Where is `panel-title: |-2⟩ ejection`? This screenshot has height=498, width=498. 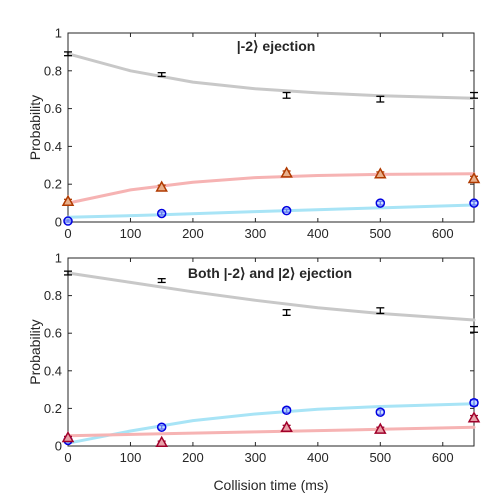 panel-title: |-2⟩ ejection is located at coordinates (276, 46).